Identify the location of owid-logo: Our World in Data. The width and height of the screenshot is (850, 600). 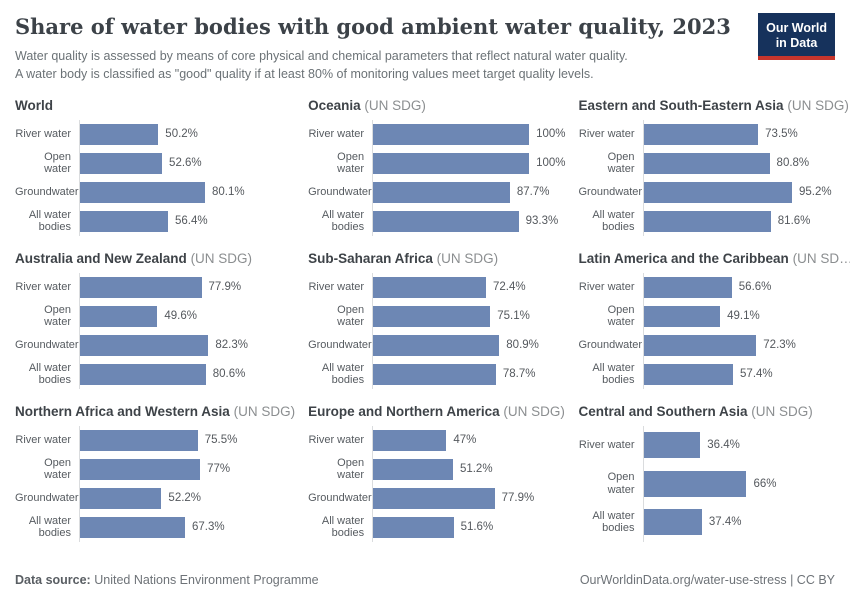
(796, 36).